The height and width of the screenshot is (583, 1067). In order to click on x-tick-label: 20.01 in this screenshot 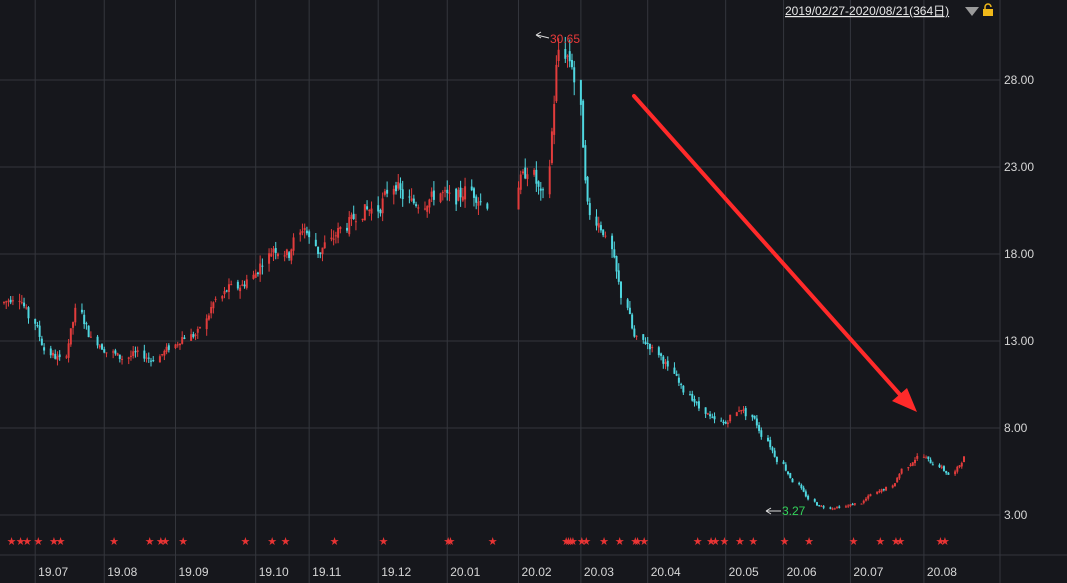, I will do `click(465, 572)`.